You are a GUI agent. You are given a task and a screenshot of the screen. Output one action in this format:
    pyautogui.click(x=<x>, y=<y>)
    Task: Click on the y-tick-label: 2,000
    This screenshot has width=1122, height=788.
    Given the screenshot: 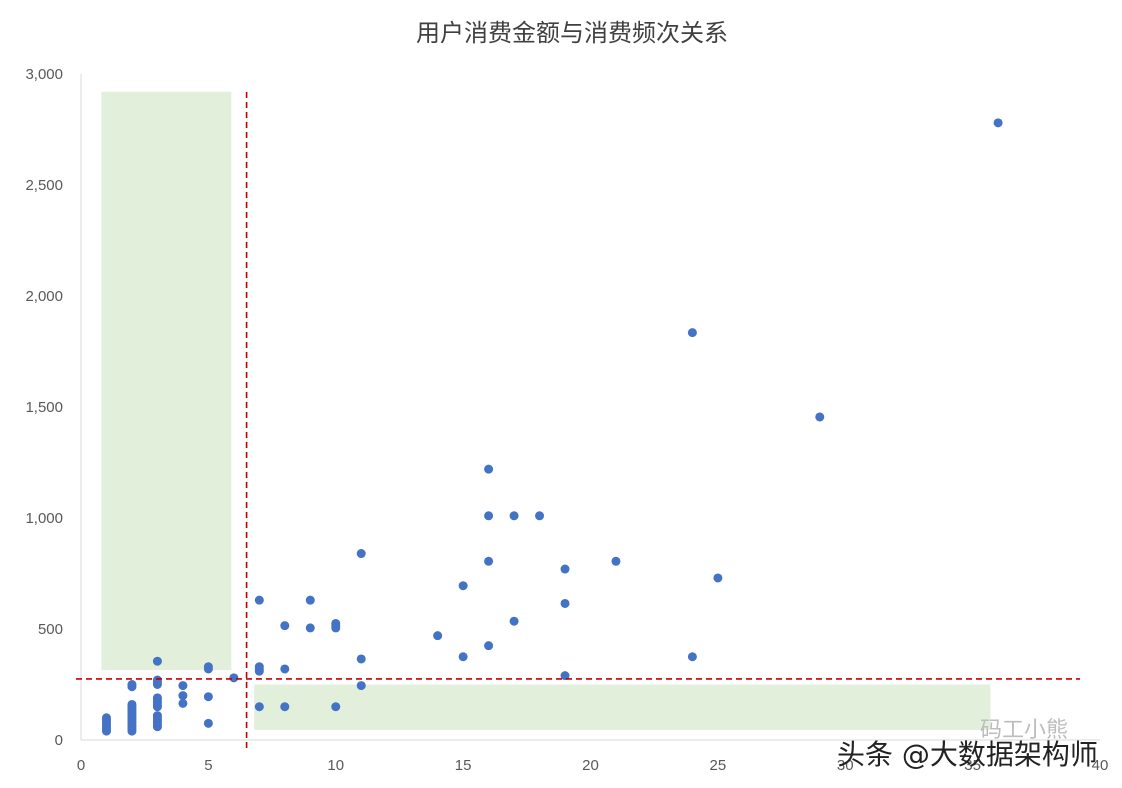 What is the action you would take?
    pyautogui.click(x=44, y=296)
    